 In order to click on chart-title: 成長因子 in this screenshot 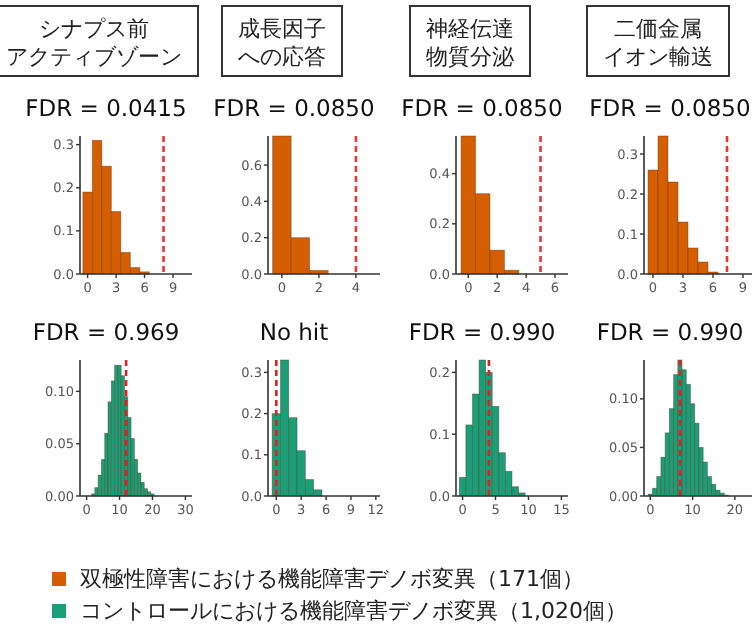, I will do `click(282, 29)`.